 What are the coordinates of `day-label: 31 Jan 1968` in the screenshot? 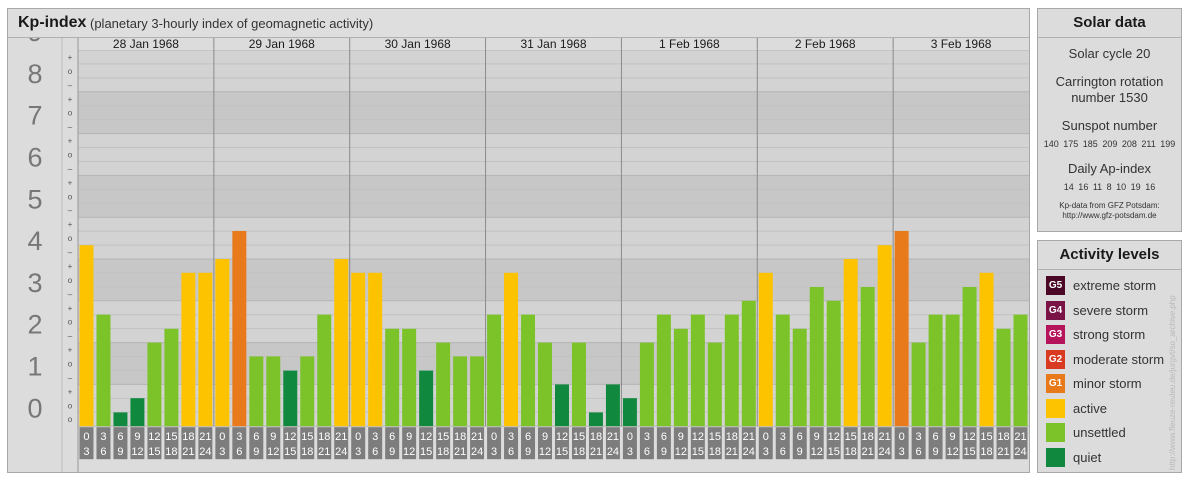 It's located at (553, 44).